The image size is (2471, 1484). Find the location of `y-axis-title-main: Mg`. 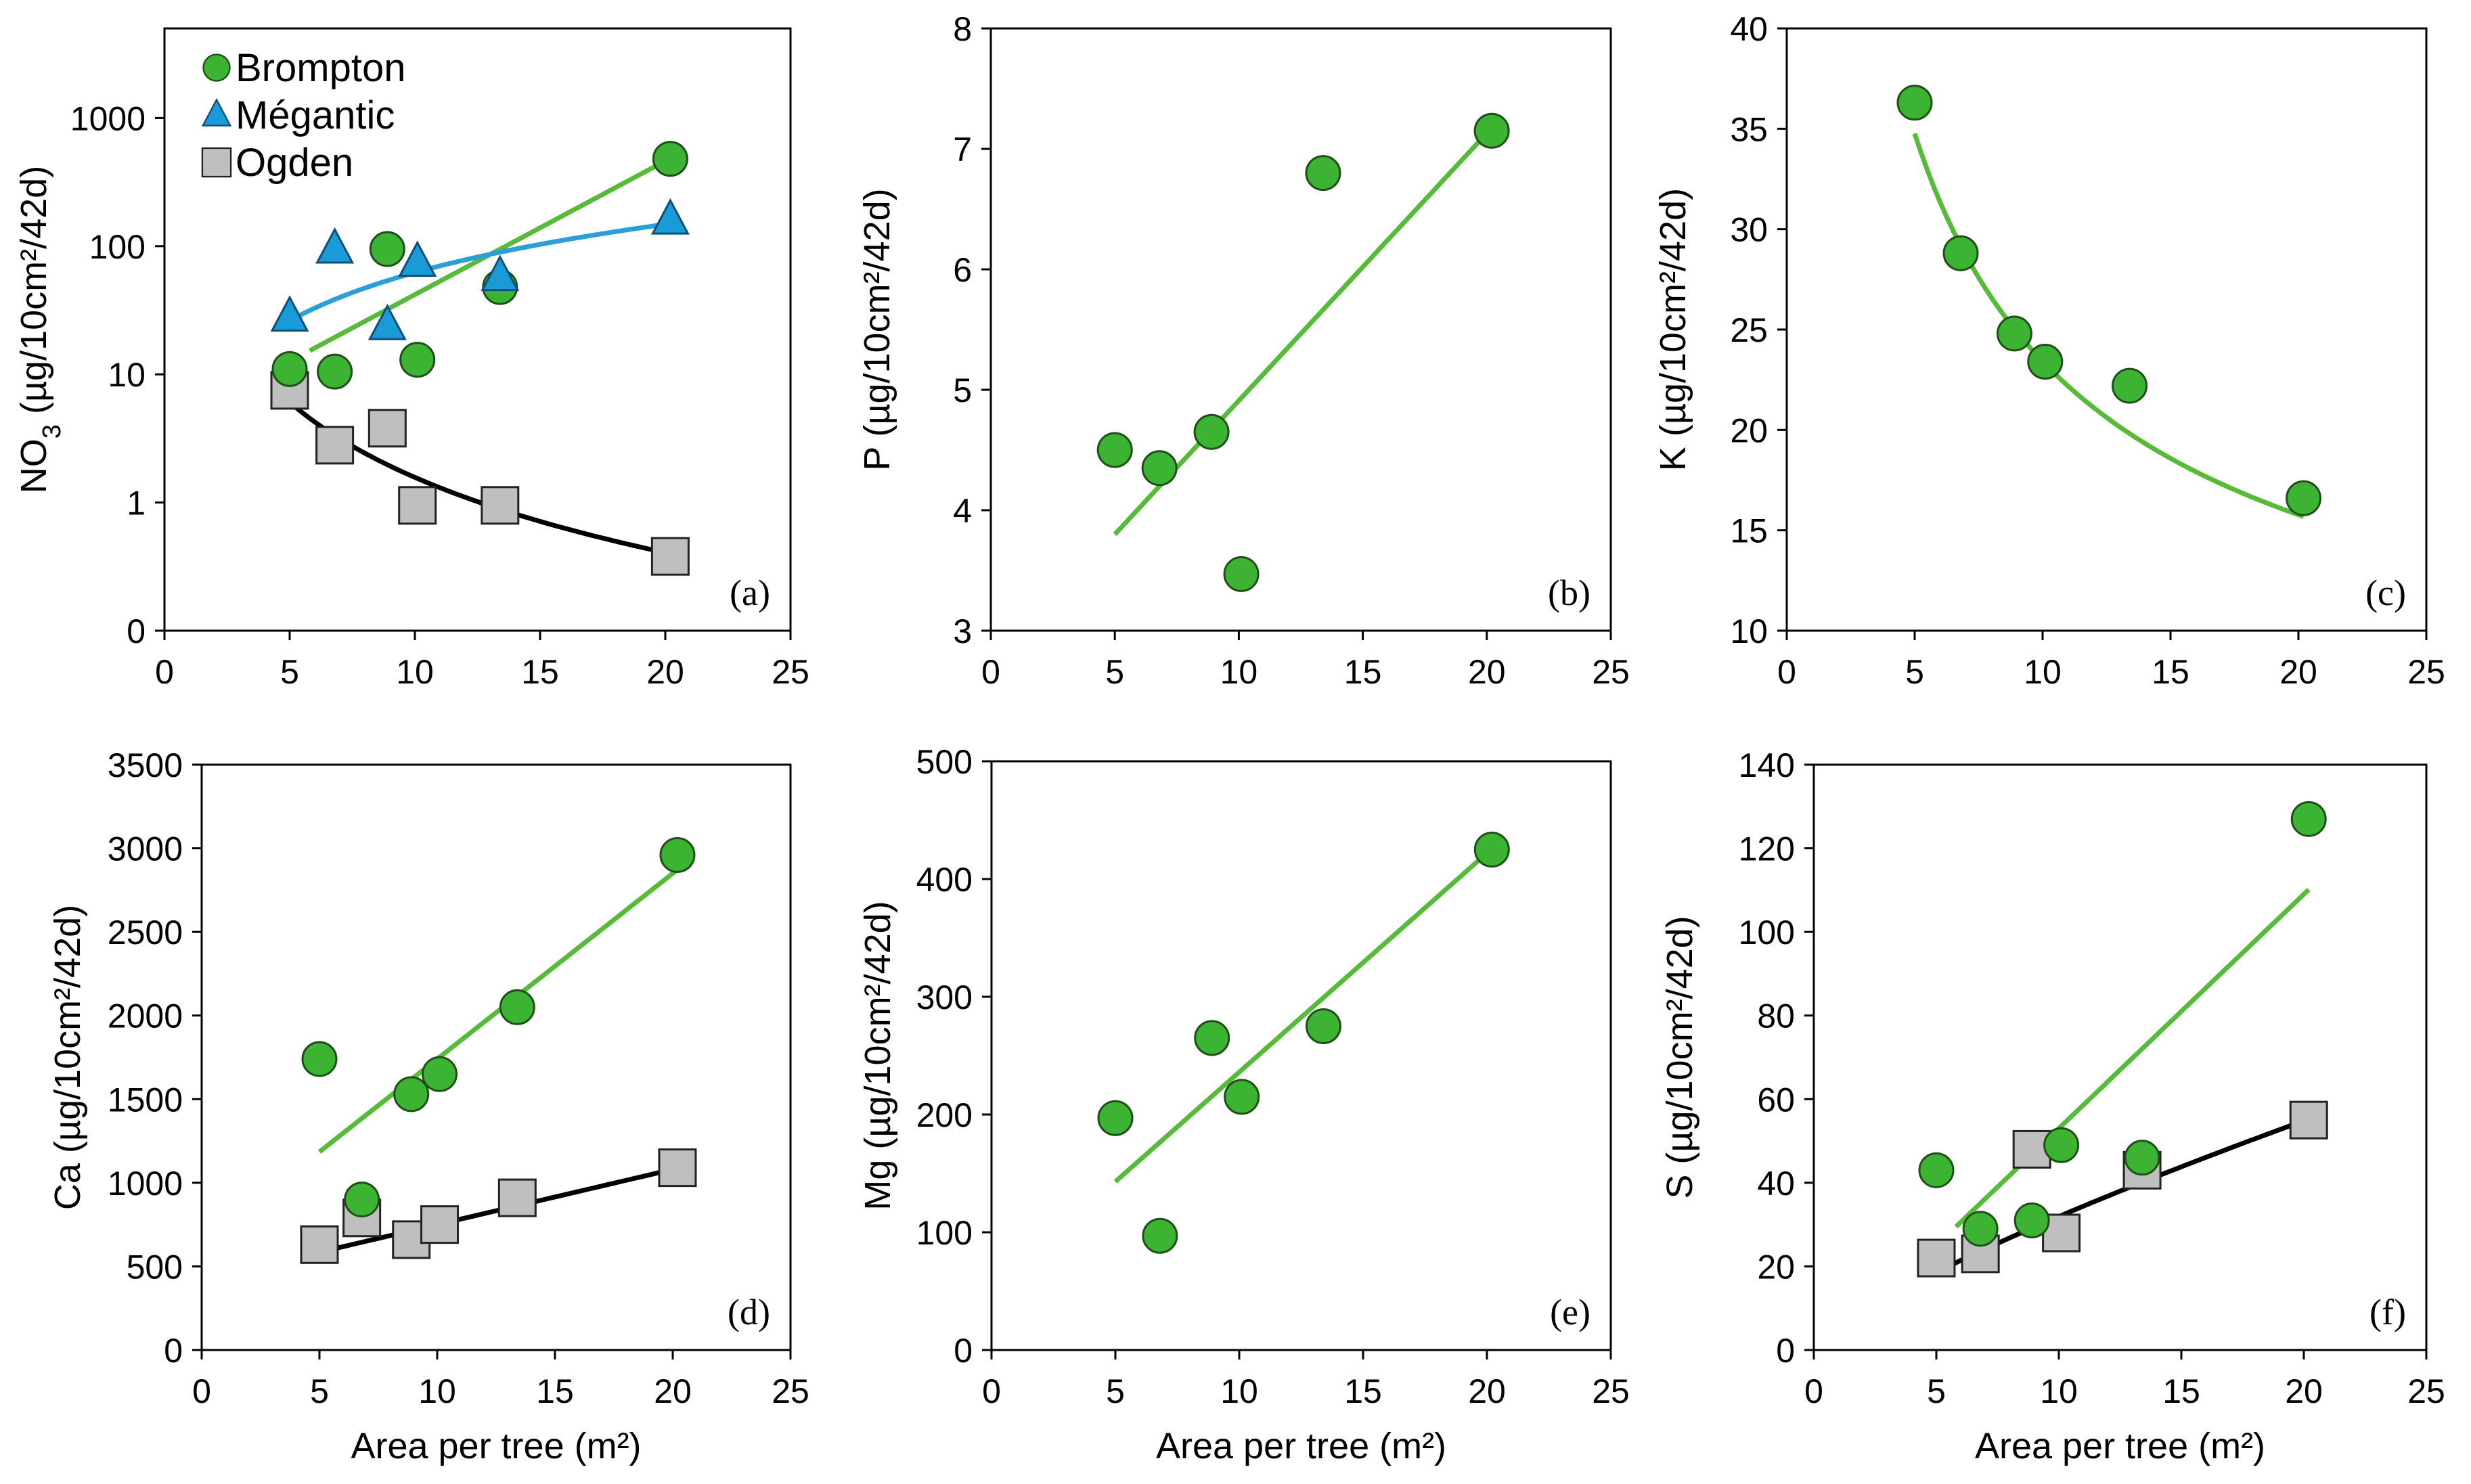

y-axis-title-main: Mg is located at coordinates (878, 1186).